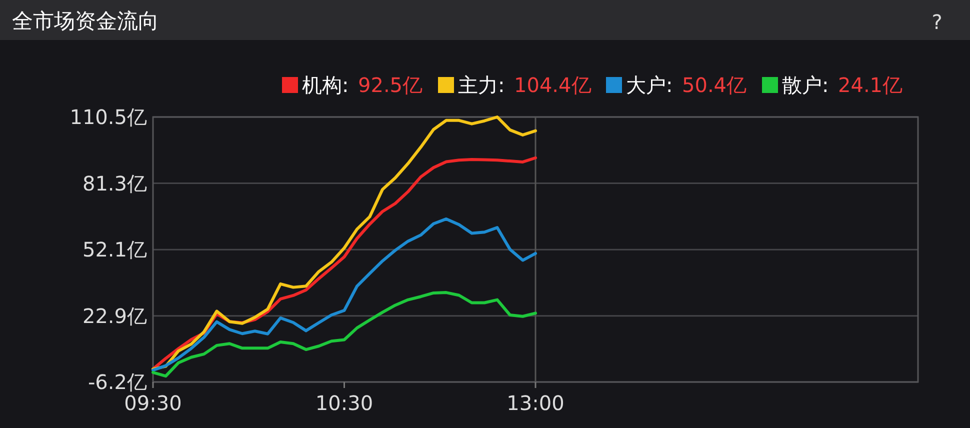 Image resolution: width=970 pixels, height=428 pixels. I want to click on x-tick-label: 10:30, so click(344, 403).